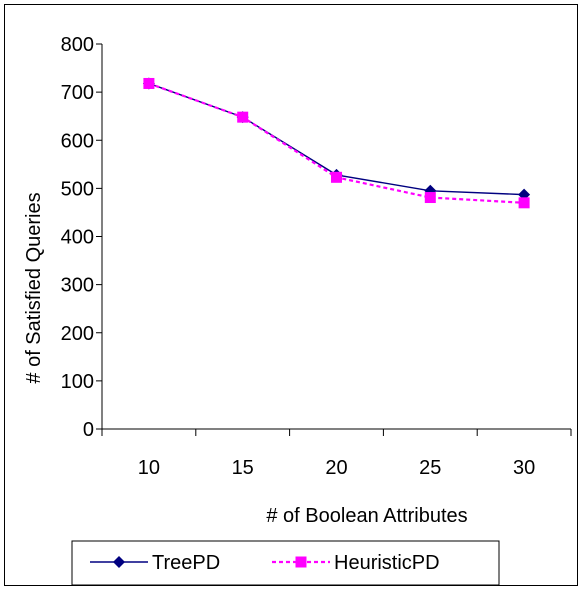 This screenshot has width=583, height=589. I want to click on legend-label: TreePD, so click(186, 563).